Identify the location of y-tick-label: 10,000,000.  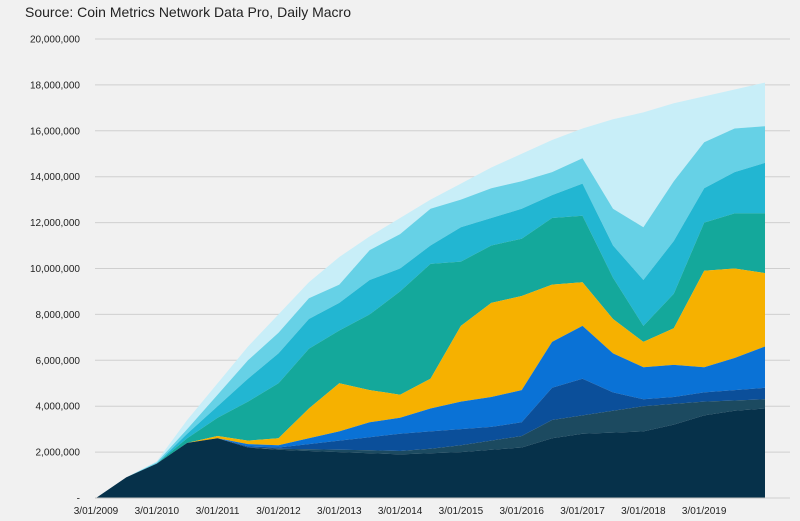
(55, 269).